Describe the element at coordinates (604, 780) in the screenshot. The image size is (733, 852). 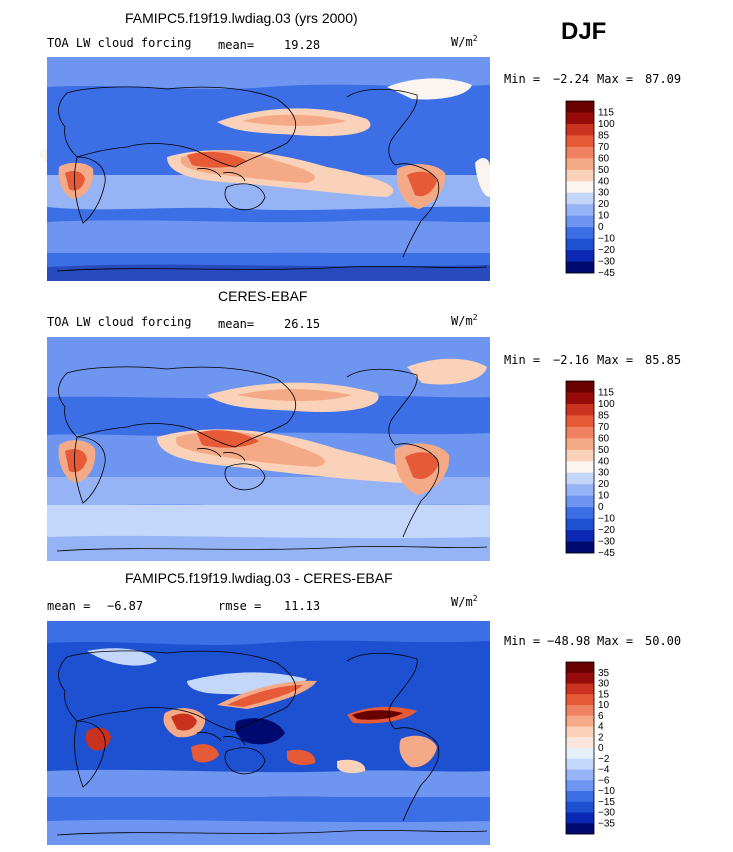
I see `colorbar-tick-label: −6` at that location.